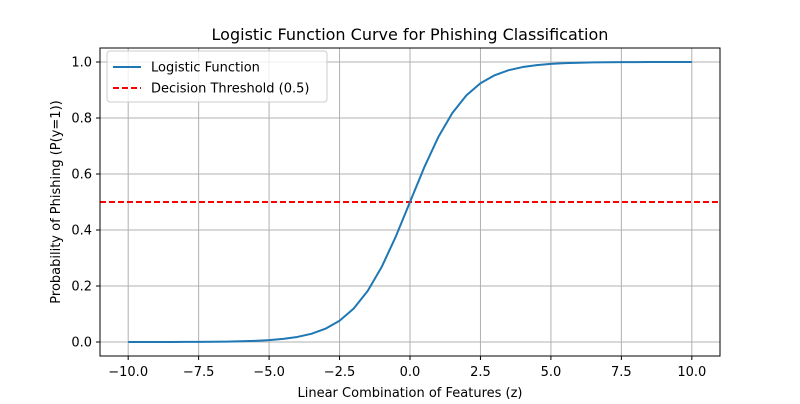  Describe the element at coordinates (81, 231) in the screenshot. I see `y-tick-label: 0.4` at that location.